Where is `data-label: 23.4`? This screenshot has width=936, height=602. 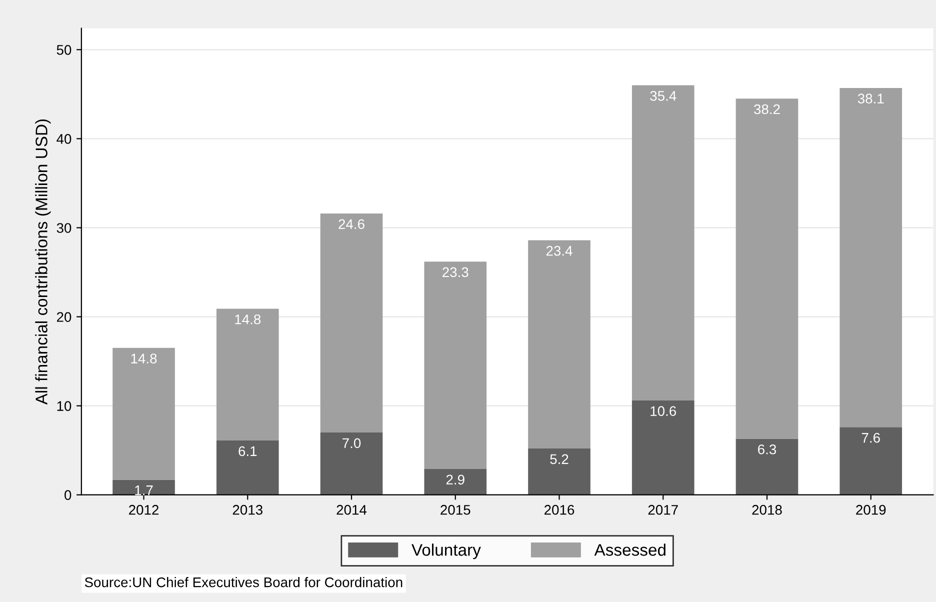 data-label: 23.4 is located at coordinates (559, 251).